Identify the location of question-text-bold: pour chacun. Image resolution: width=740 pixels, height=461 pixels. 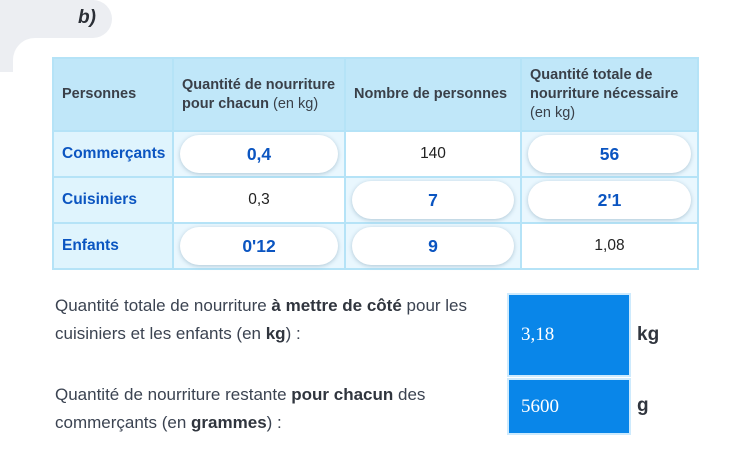
(342, 394).